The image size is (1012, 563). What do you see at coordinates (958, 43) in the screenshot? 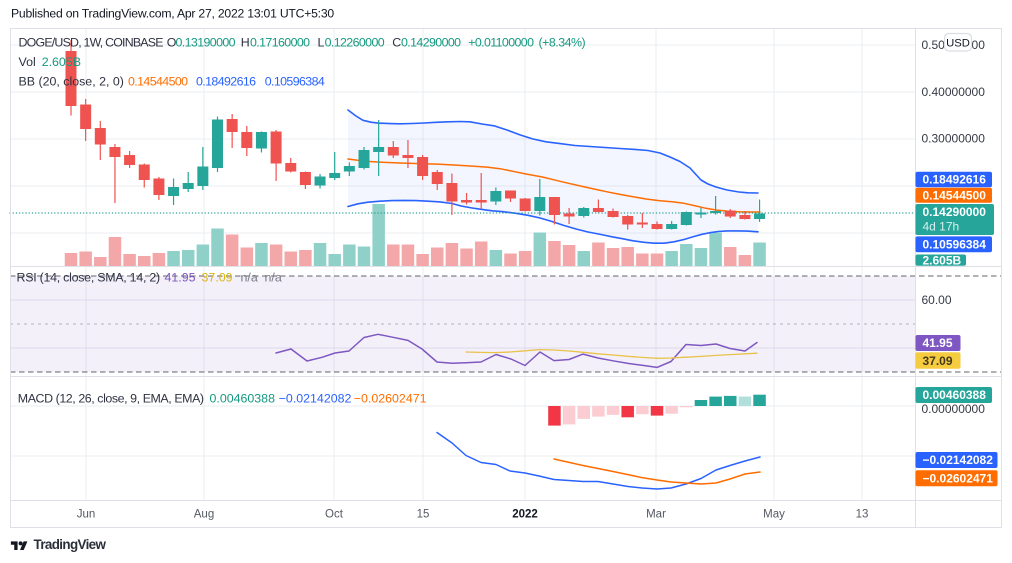
I see `svg-text: USD` at bounding box center [958, 43].